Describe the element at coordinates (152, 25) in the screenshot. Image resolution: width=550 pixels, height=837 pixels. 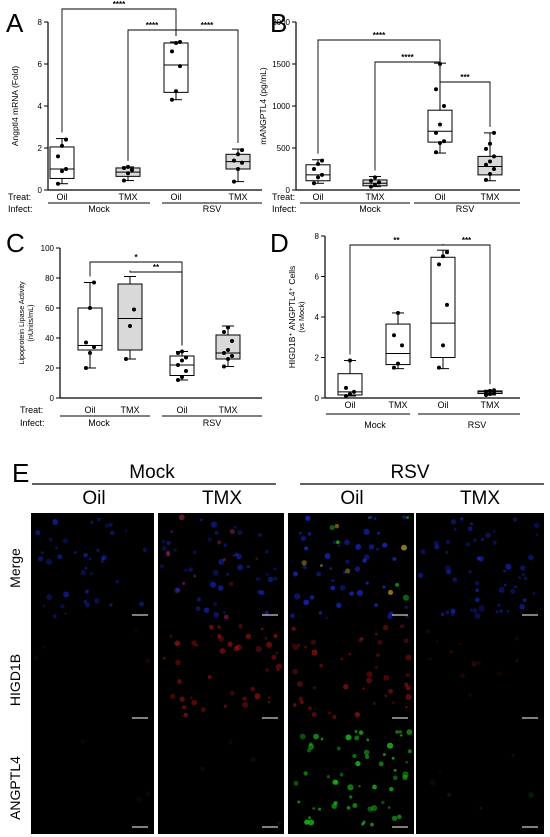
I see `significance-label: ****` at that location.